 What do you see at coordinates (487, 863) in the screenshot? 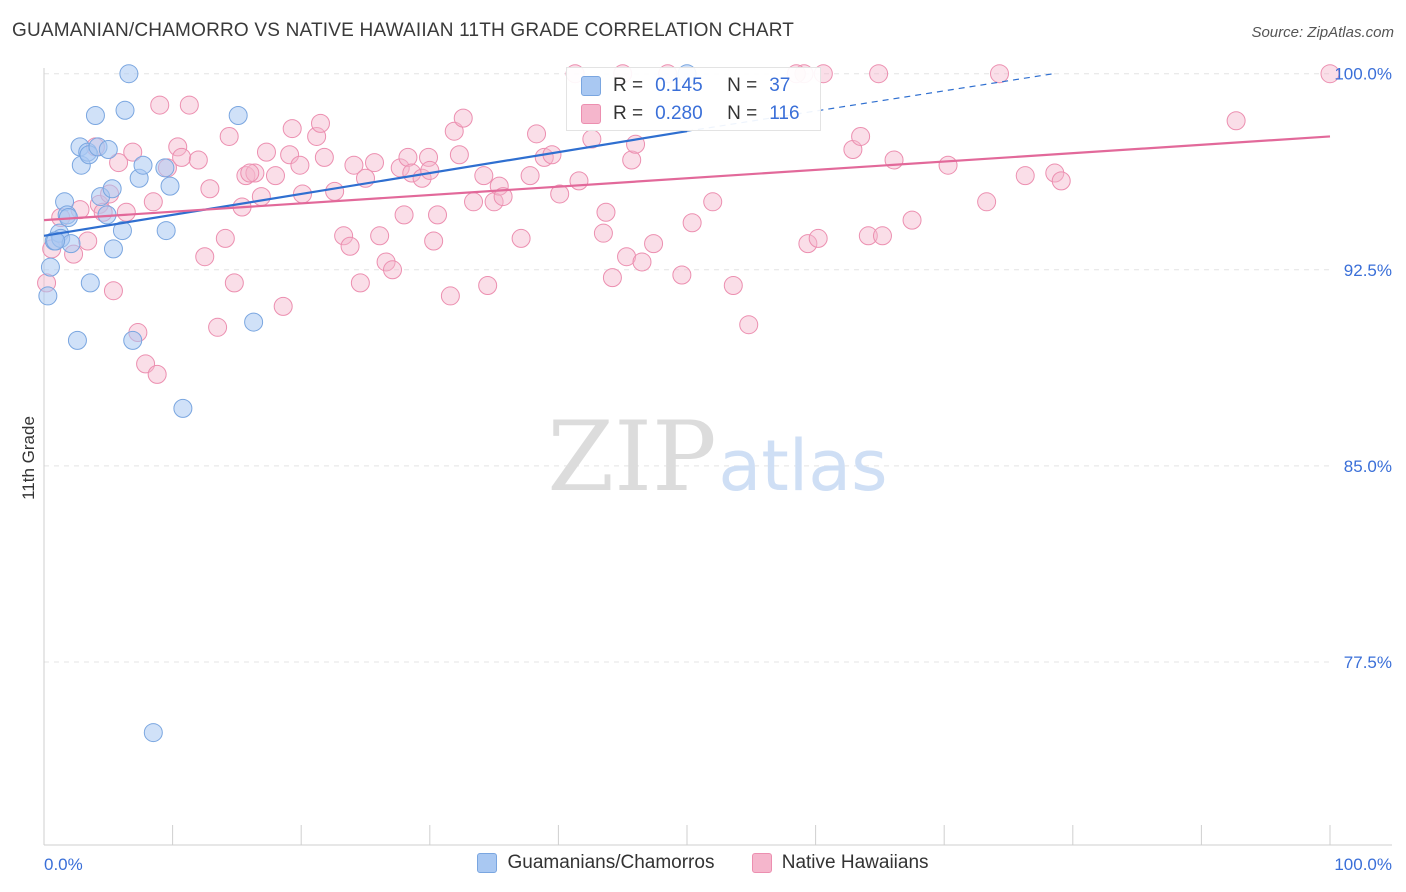
I see `blue-swatch-icon` at bounding box center [487, 863].